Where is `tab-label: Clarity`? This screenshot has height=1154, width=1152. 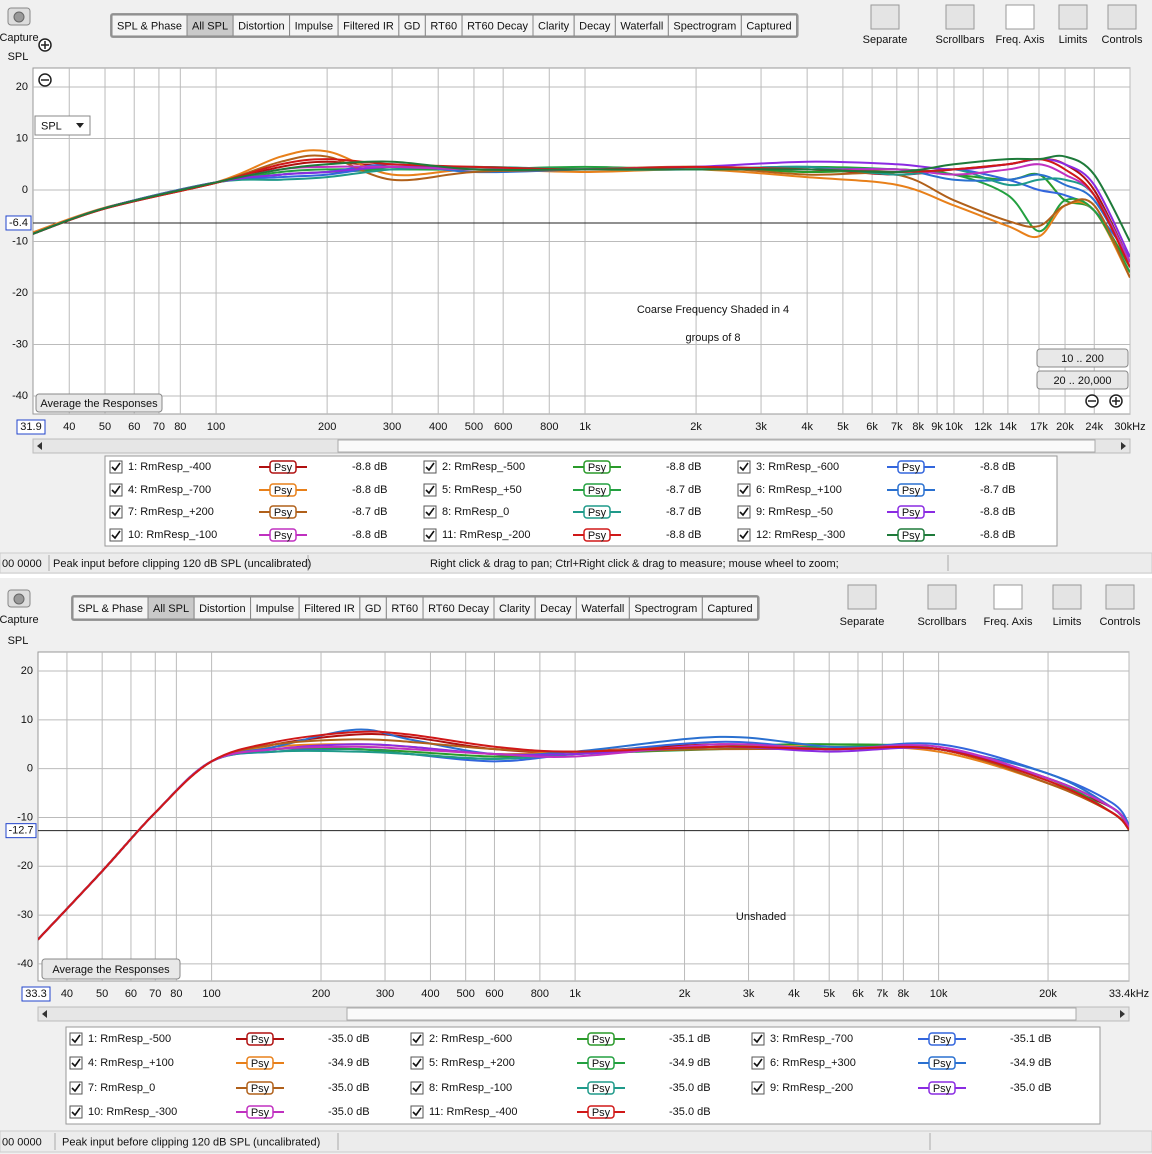
tab-label: Clarity is located at coordinates (515, 609).